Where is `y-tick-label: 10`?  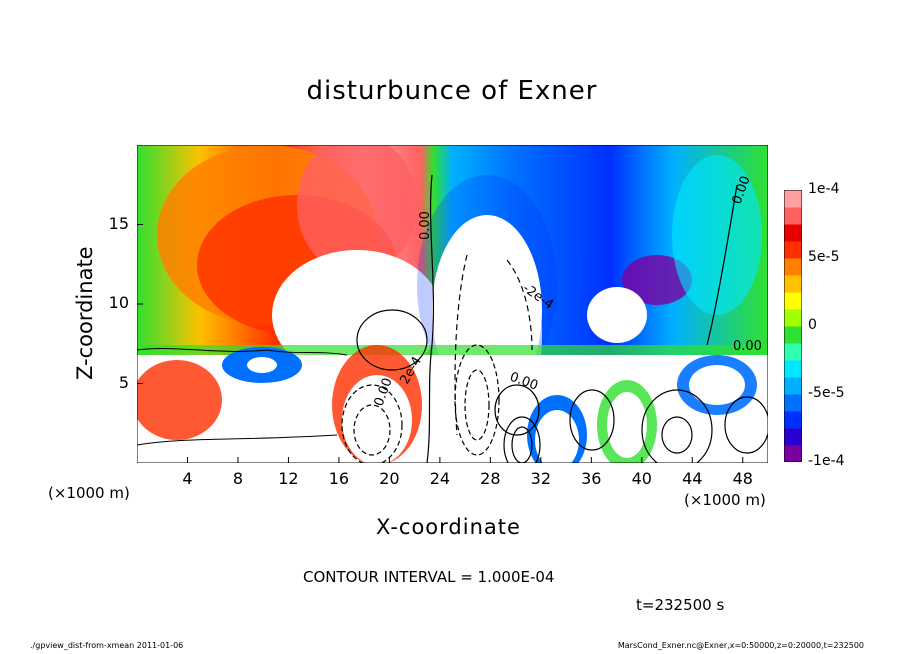 y-tick-label: 10 is located at coordinates (118, 302).